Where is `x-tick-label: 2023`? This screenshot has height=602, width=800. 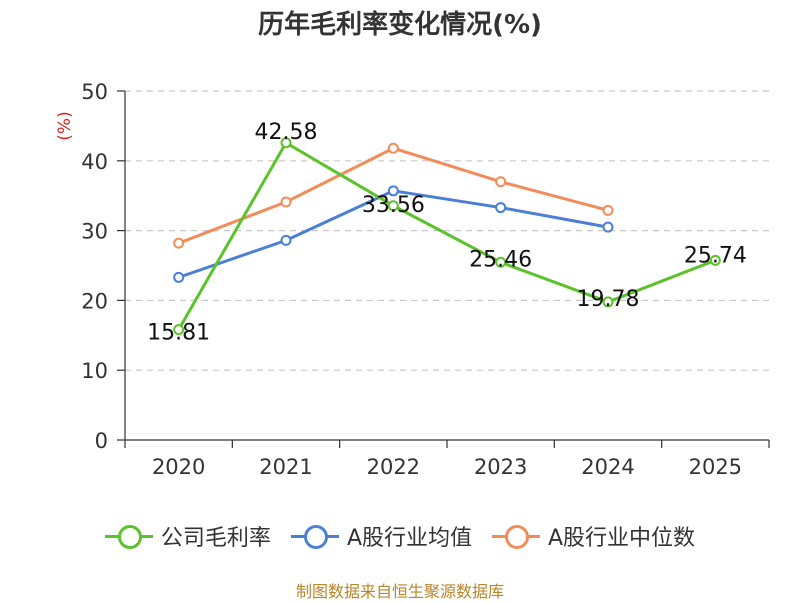
x-tick-label: 2023 is located at coordinates (500, 467).